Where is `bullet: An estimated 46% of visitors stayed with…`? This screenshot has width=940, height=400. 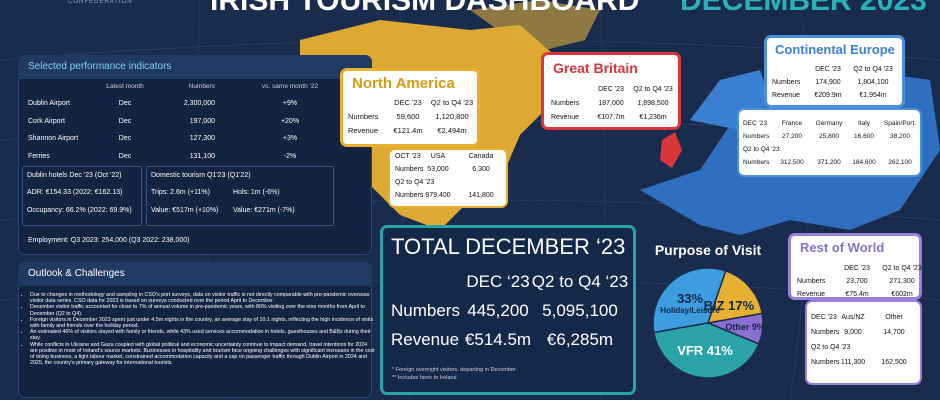
bullet: An estimated 46% of visitors stayed with… is located at coordinates (202, 335).